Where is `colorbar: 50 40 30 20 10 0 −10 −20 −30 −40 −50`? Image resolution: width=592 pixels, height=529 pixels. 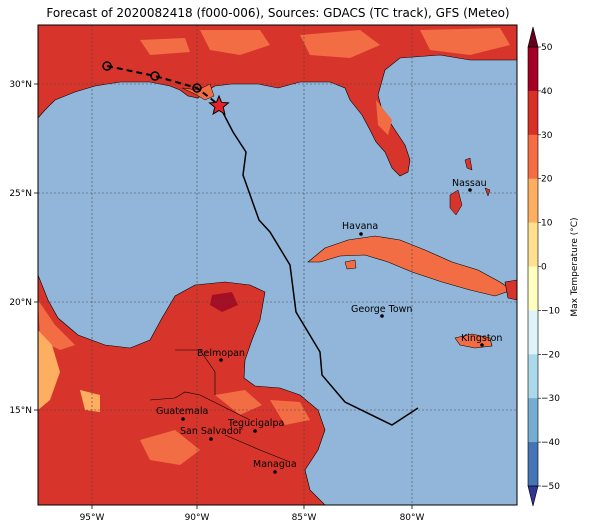
colorbar: 50 40 30 20 10 0 −10 −20 −30 −40 −50 is located at coordinates (543, 266).